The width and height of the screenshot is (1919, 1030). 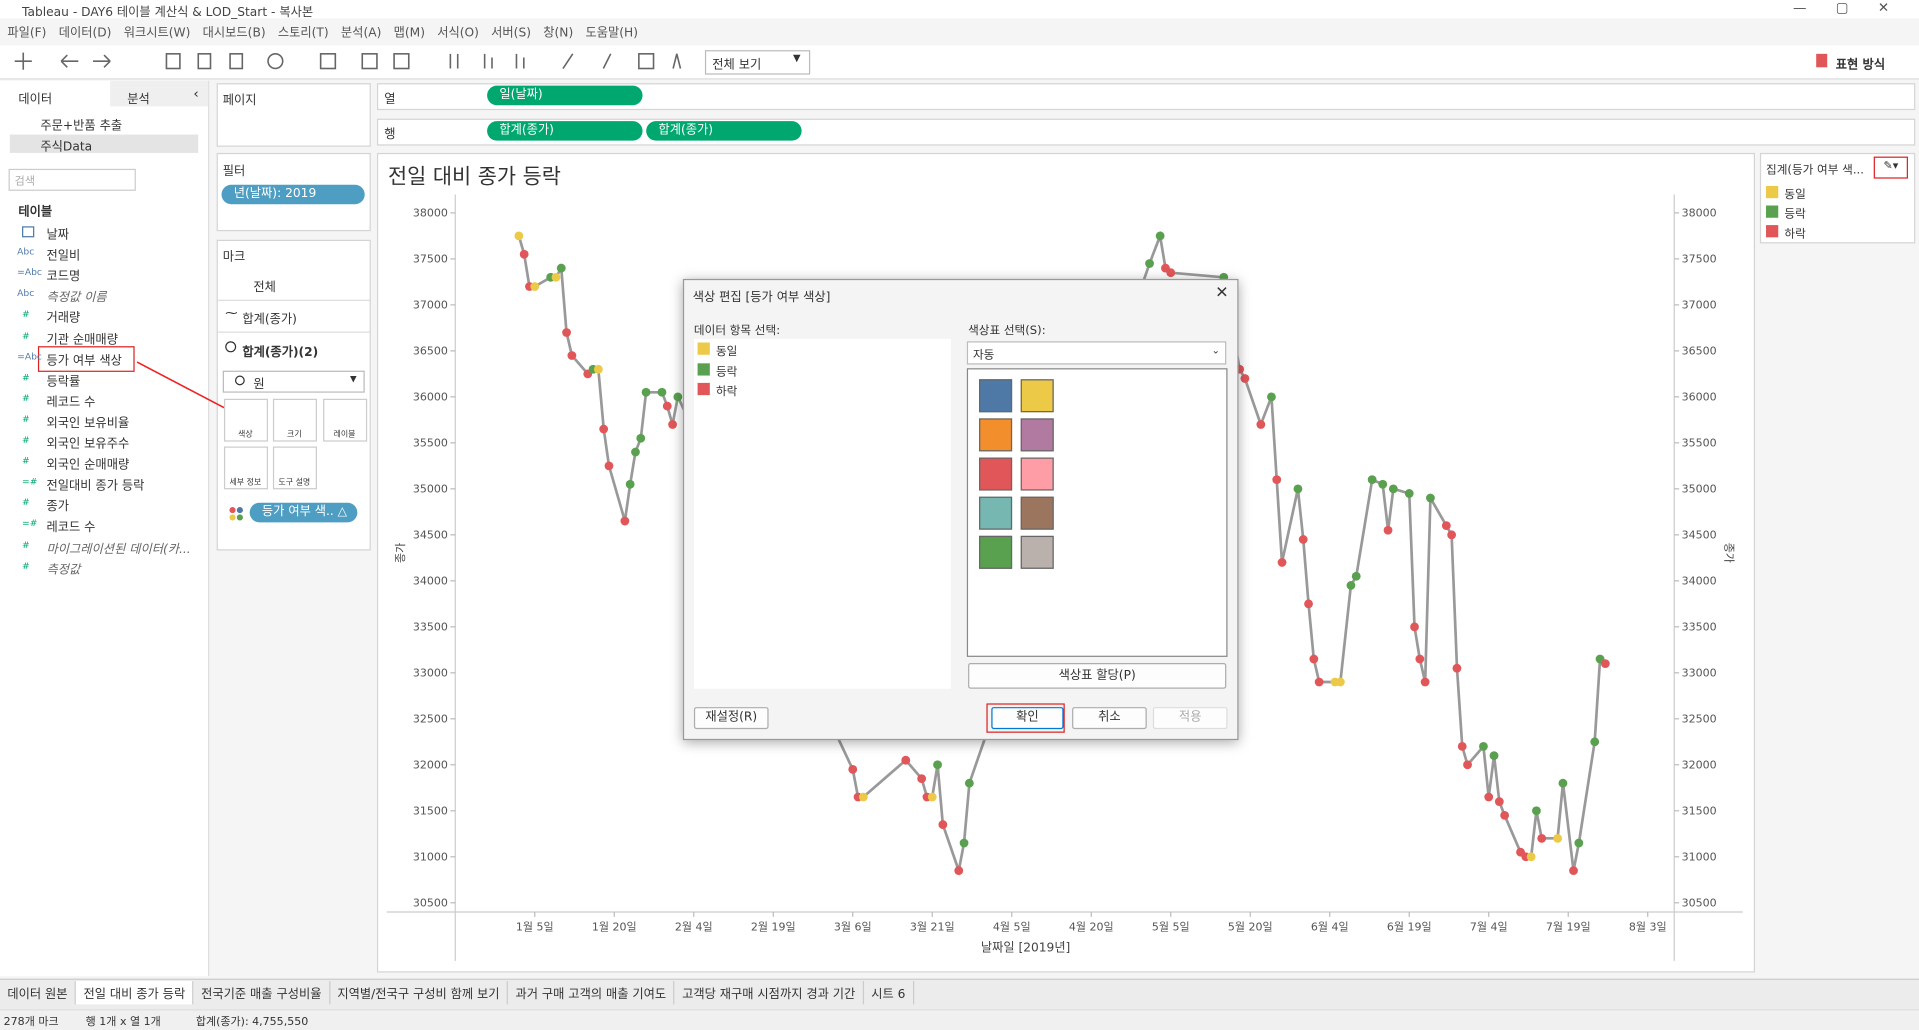 I want to click on field: 외국인 보유주수, so click(x=88, y=444).